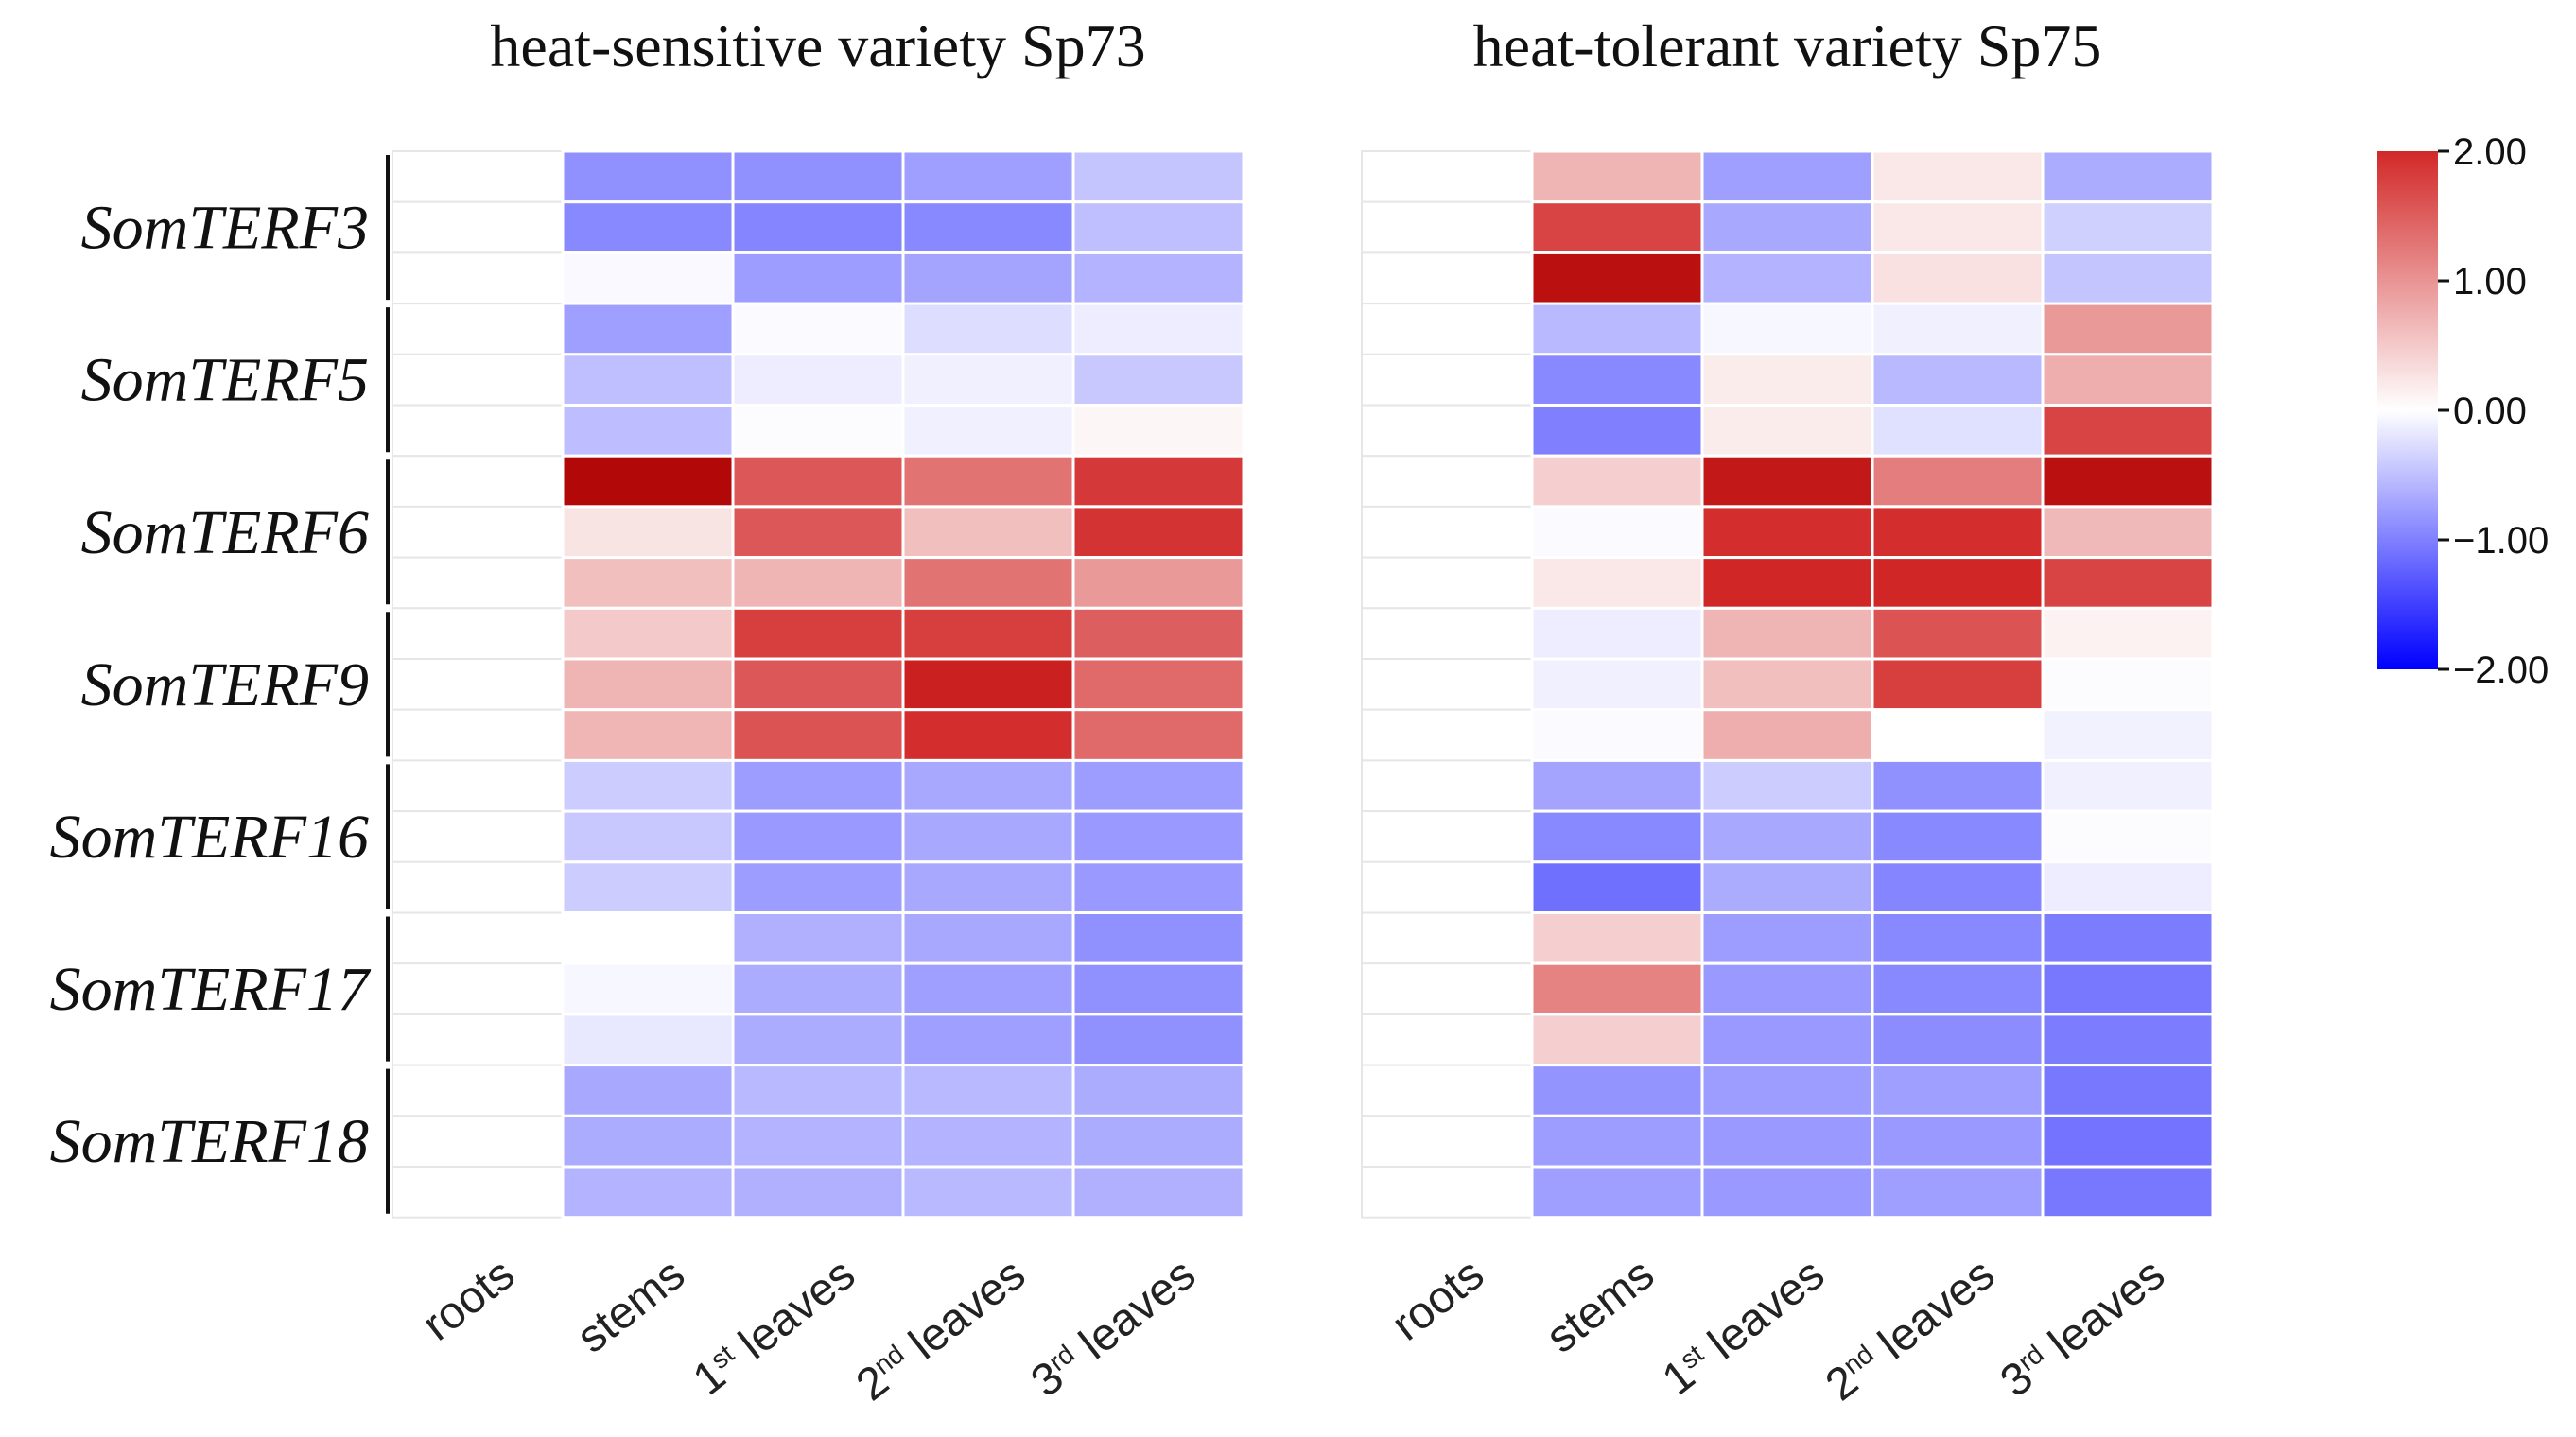 Image resolution: width=2576 pixels, height=1437 pixels. I want to click on colorbar-tick-label: −1.00, so click(2501, 541).